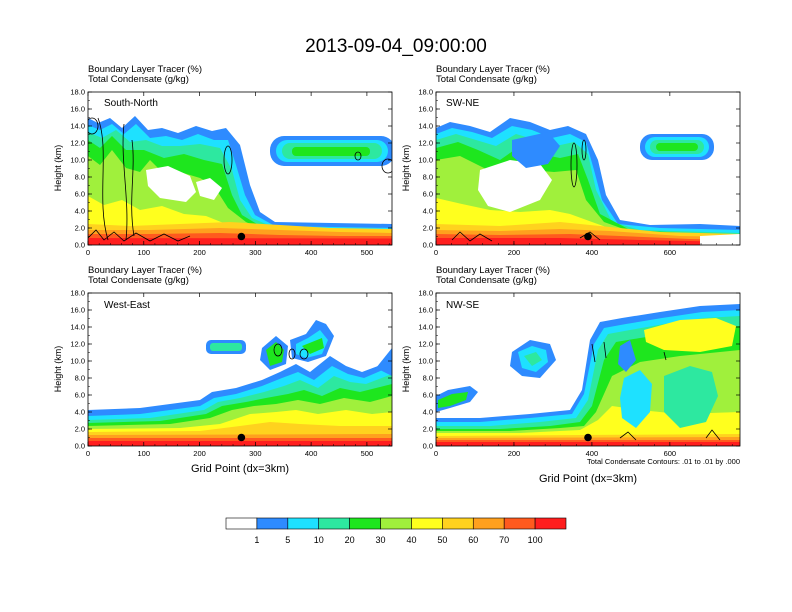  I want to click on colorbar-label: 30, so click(381, 540).